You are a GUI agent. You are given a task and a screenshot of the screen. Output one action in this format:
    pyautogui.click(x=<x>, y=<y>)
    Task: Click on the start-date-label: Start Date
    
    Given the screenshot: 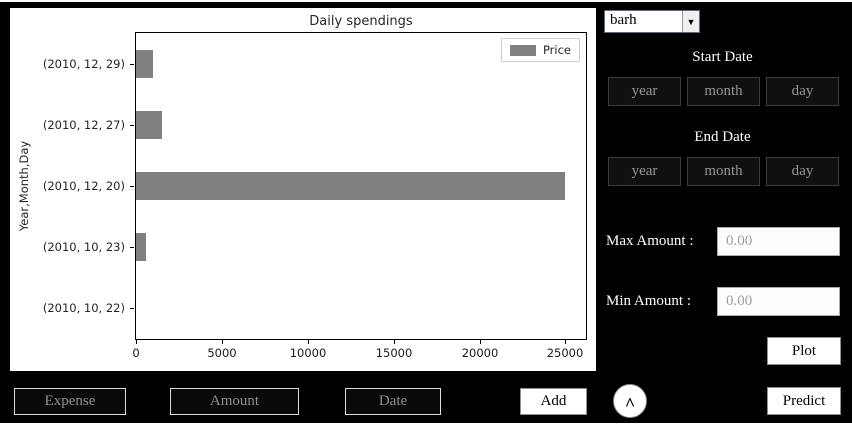 What is the action you would take?
    pyautogui.click(x=722, y=57)
    